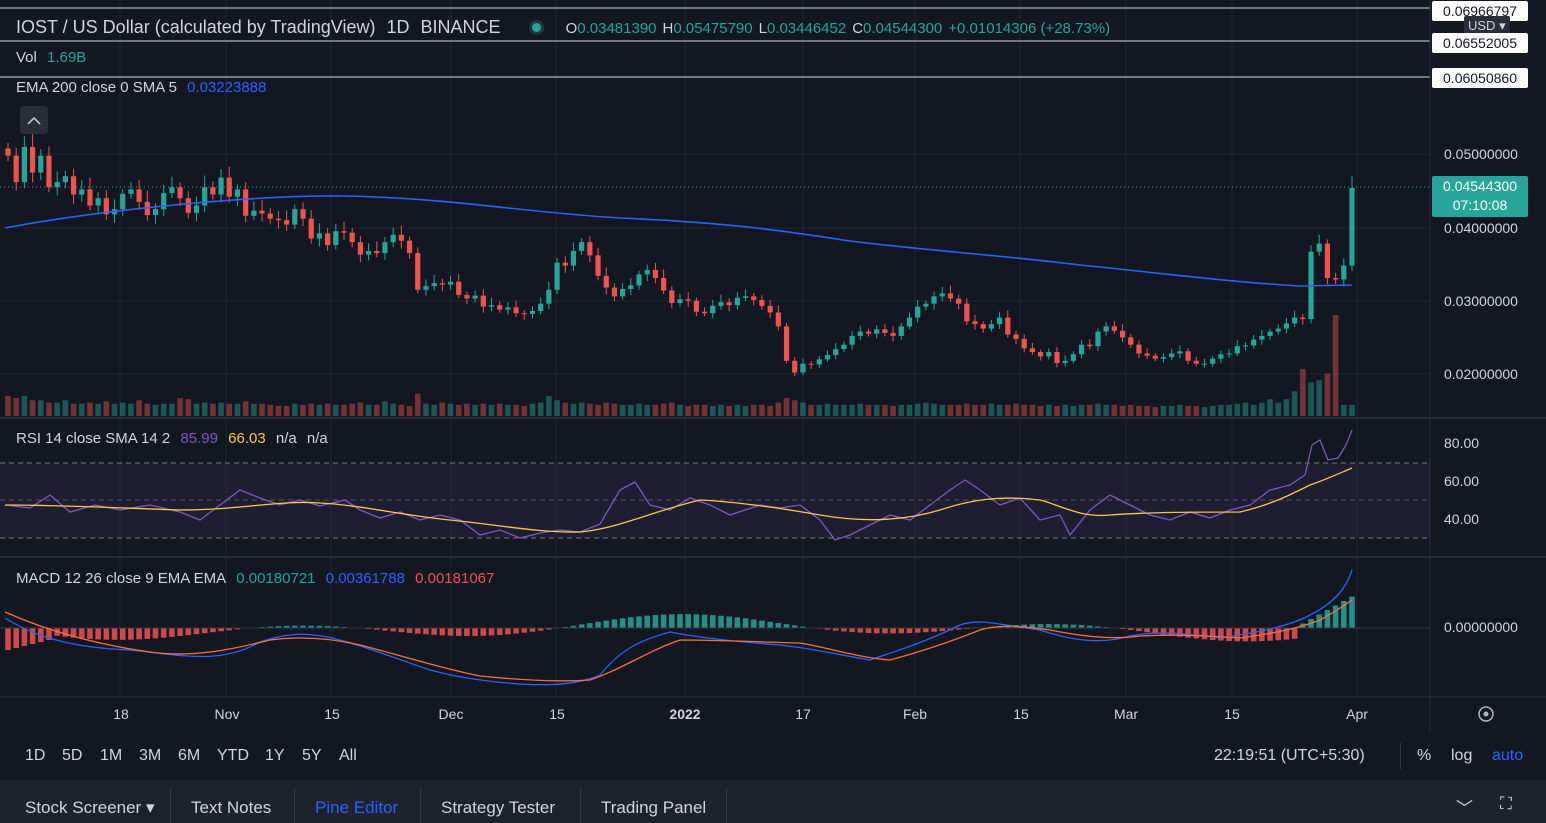 This screenshot has width=1546, height=823. I want to click on currency-selector: USD ▾, so click(1487, 26).